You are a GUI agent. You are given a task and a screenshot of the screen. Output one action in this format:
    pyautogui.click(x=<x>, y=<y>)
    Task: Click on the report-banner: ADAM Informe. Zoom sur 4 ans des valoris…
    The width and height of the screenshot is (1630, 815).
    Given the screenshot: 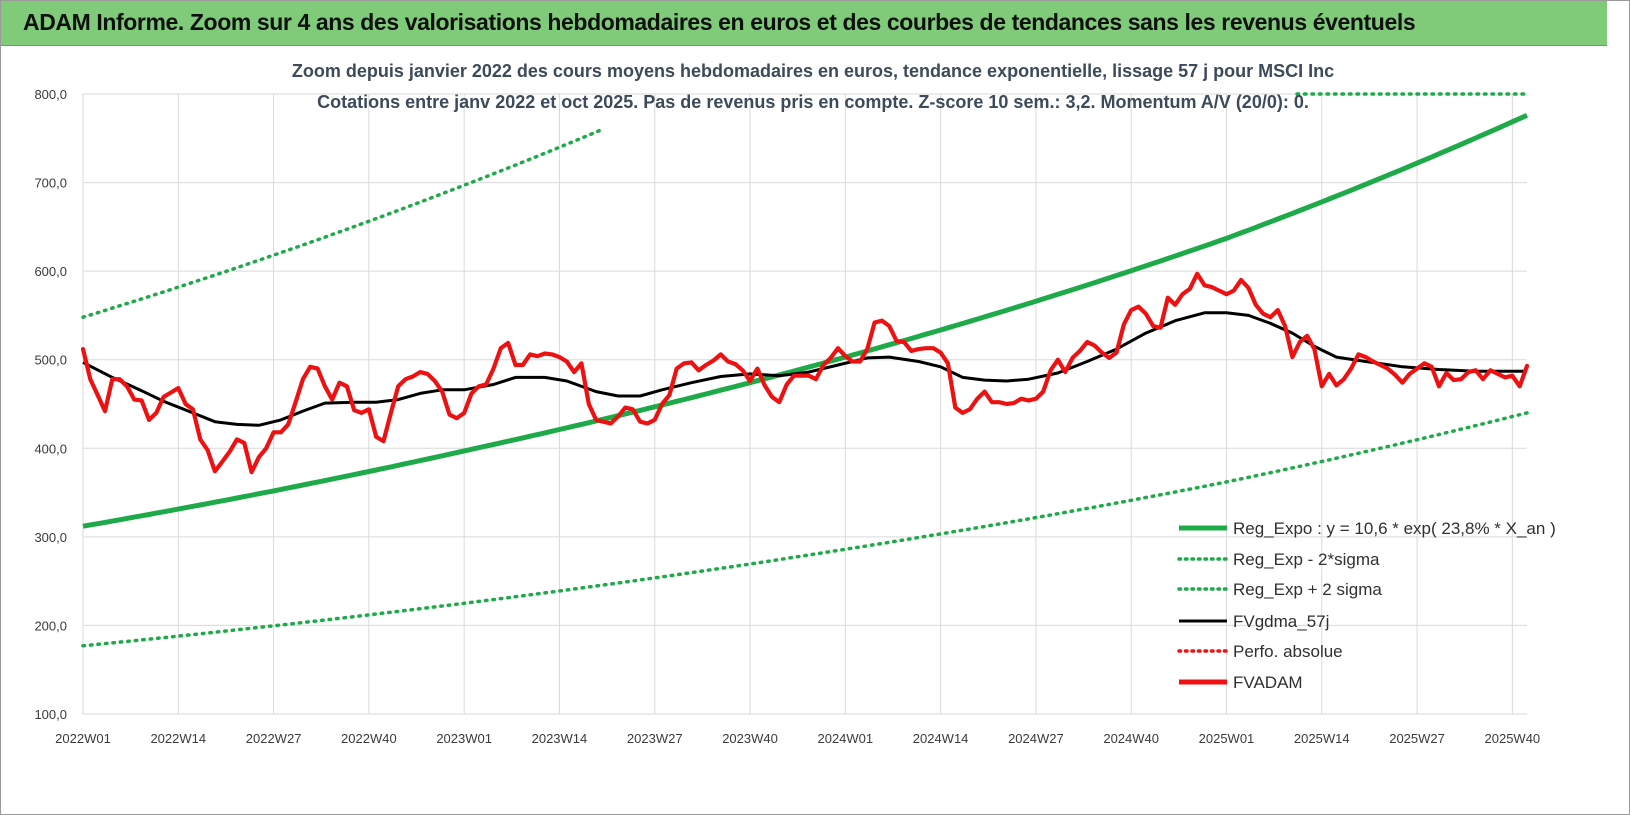 What is the action you would take?
    pyautogui.click(x=804, y=23)
    